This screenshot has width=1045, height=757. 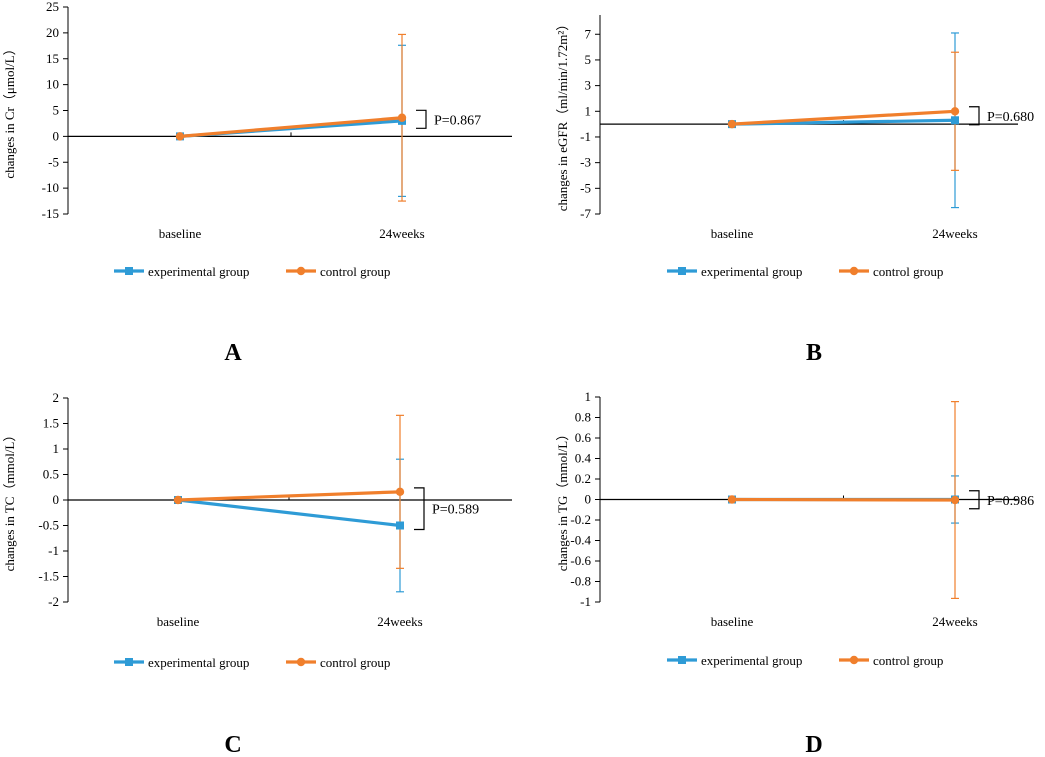 What do you see at coordinates (56, 397) in the screenshot?
I see `y-tick-label: 2` at bounding box center [56, 397].